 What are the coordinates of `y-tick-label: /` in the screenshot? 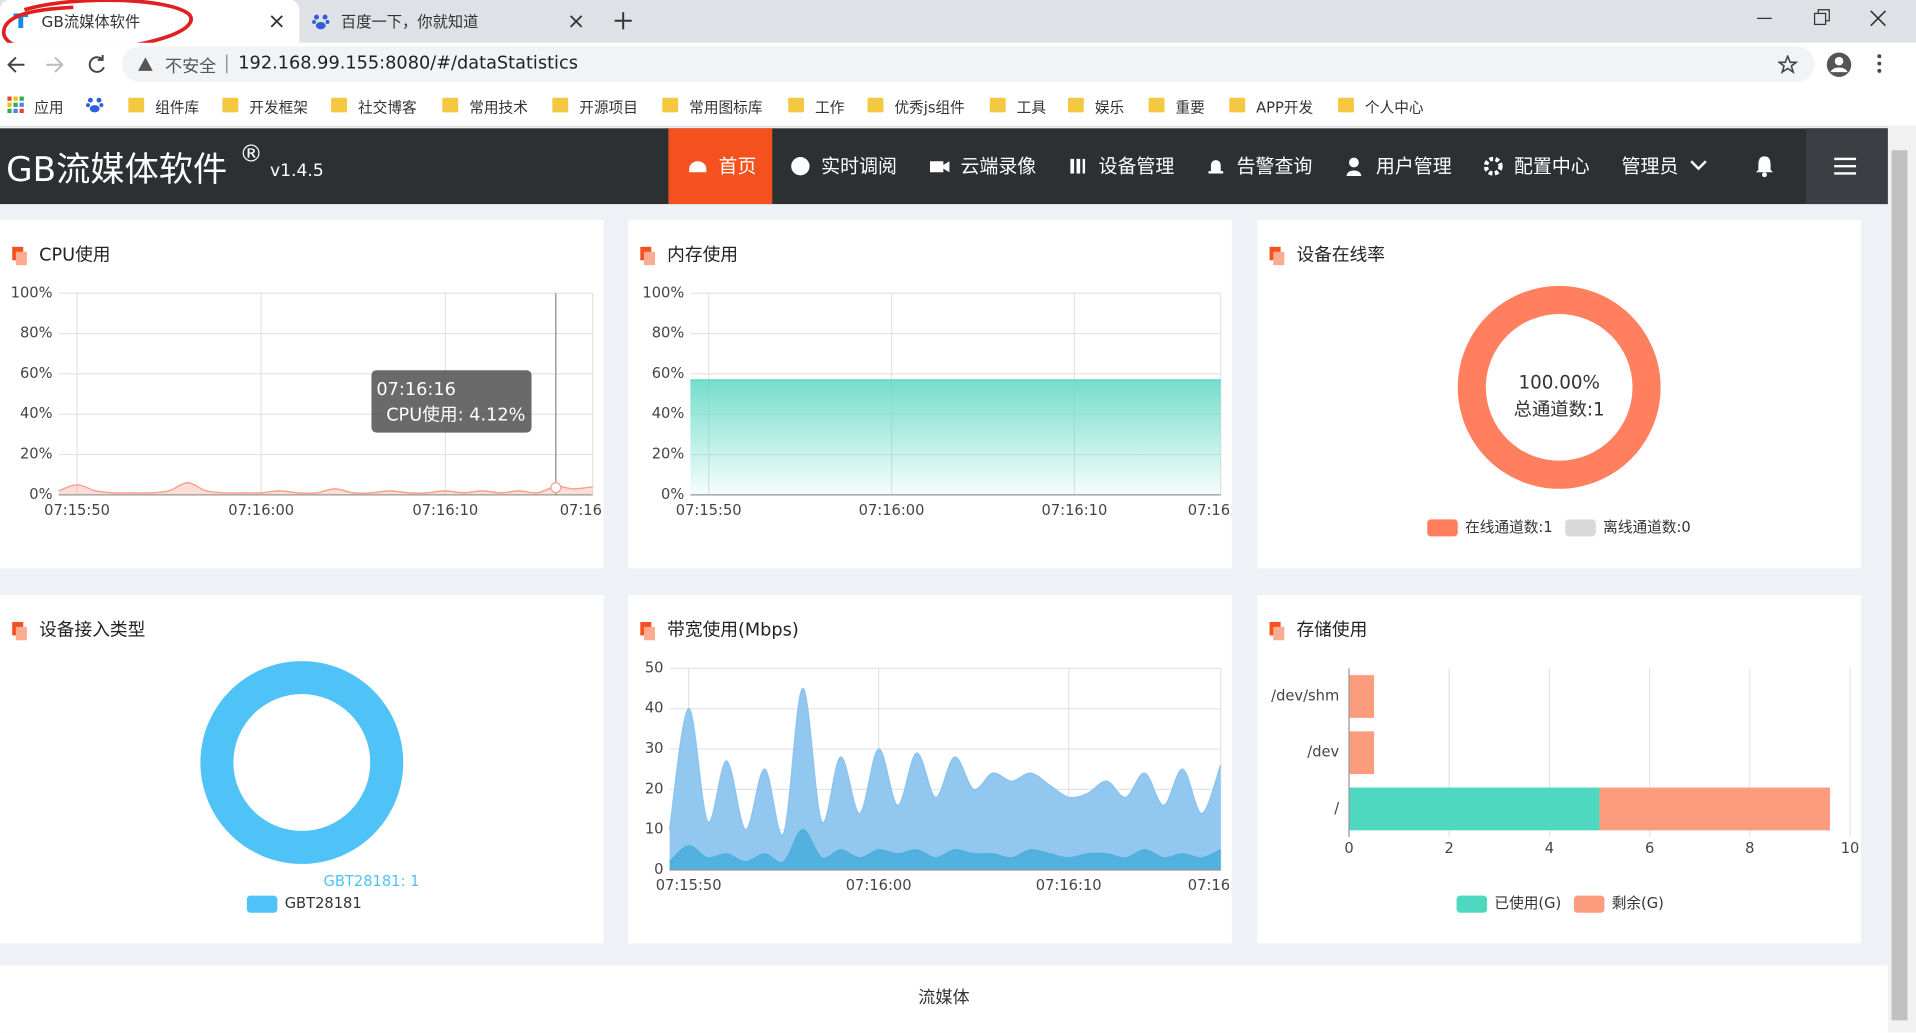 It's located at (1336, 808).